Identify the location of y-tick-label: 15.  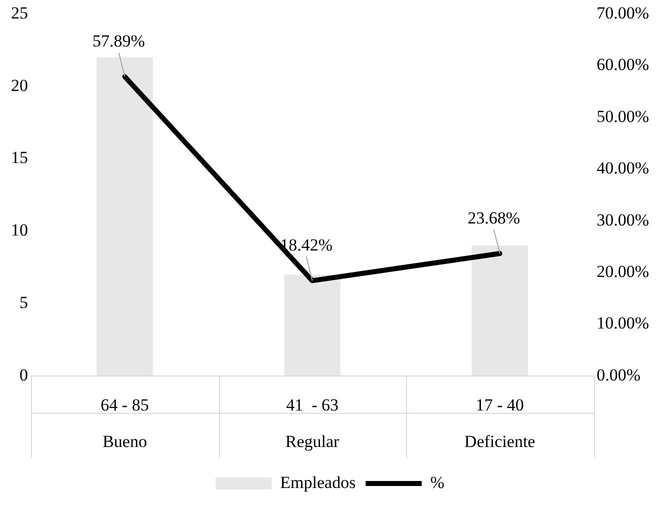
(19, 158).